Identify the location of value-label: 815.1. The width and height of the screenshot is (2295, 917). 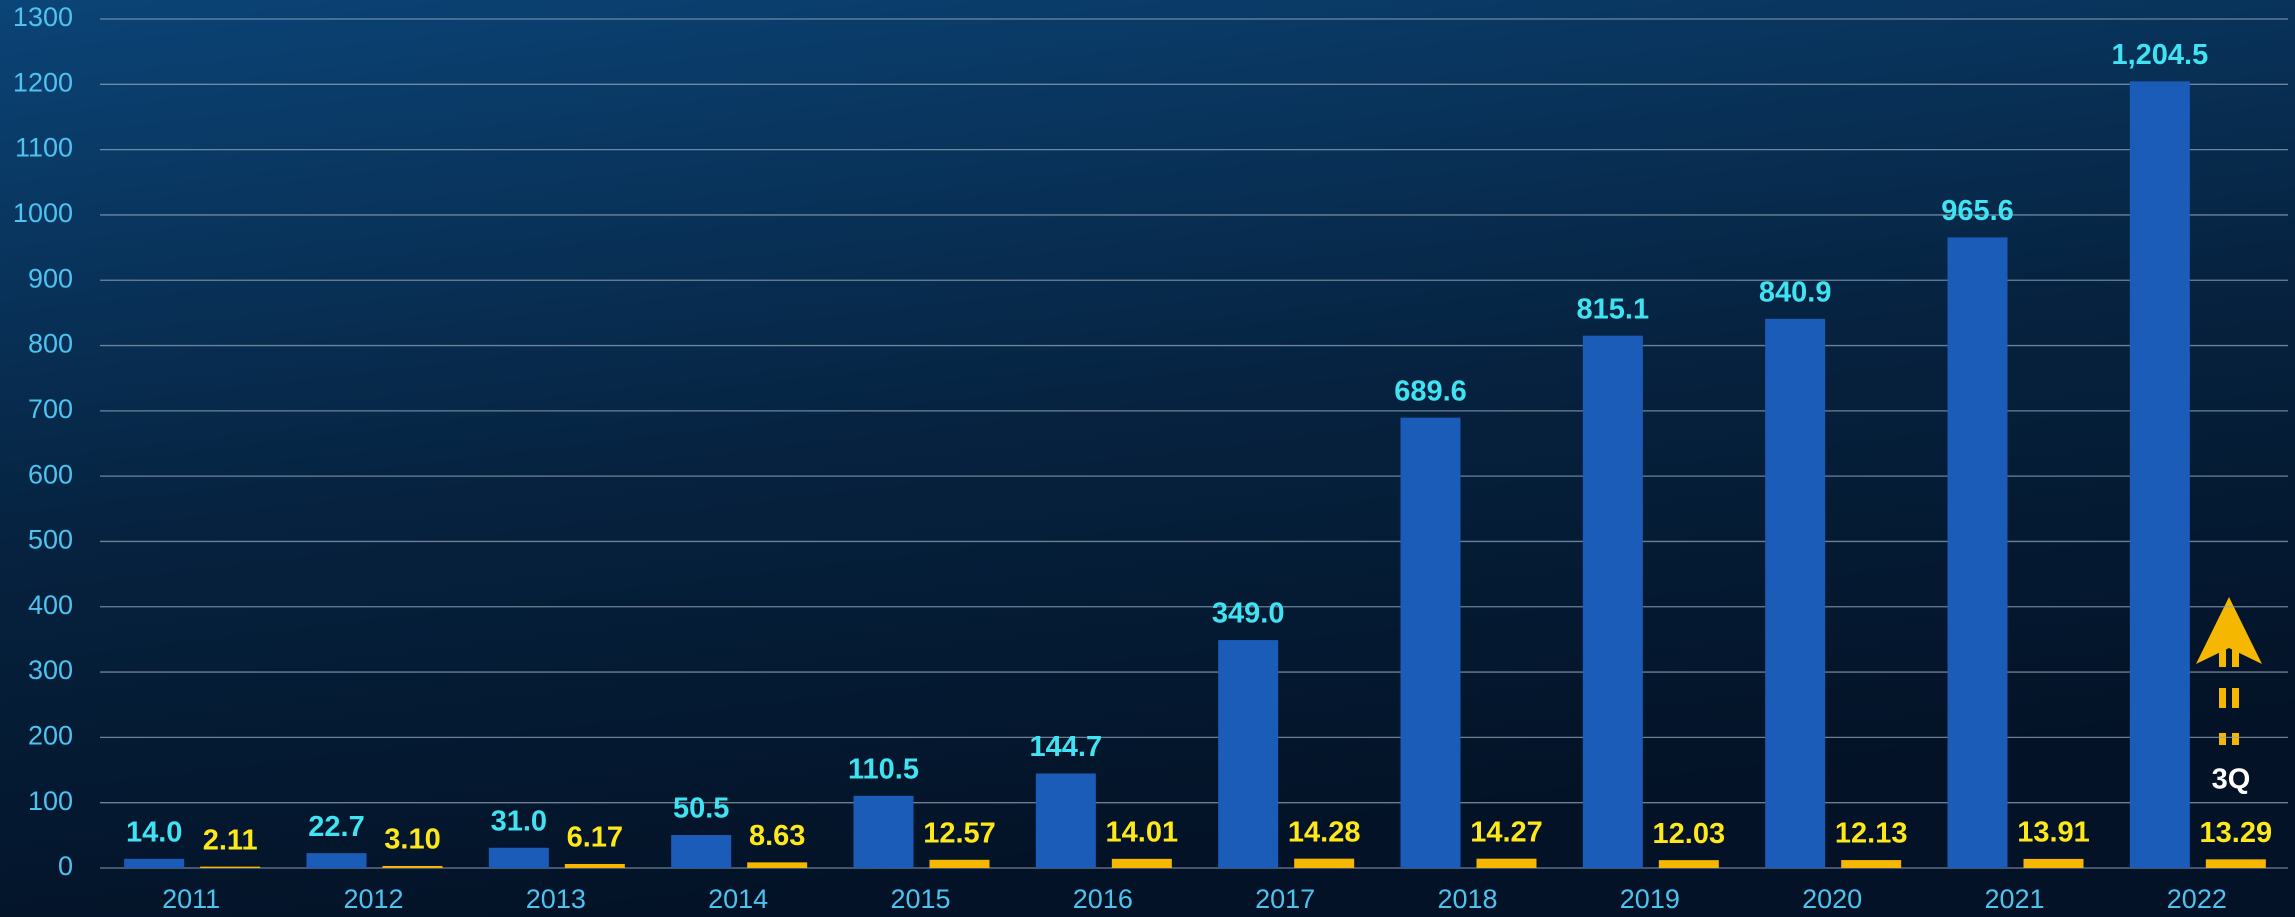
(1613, 309).